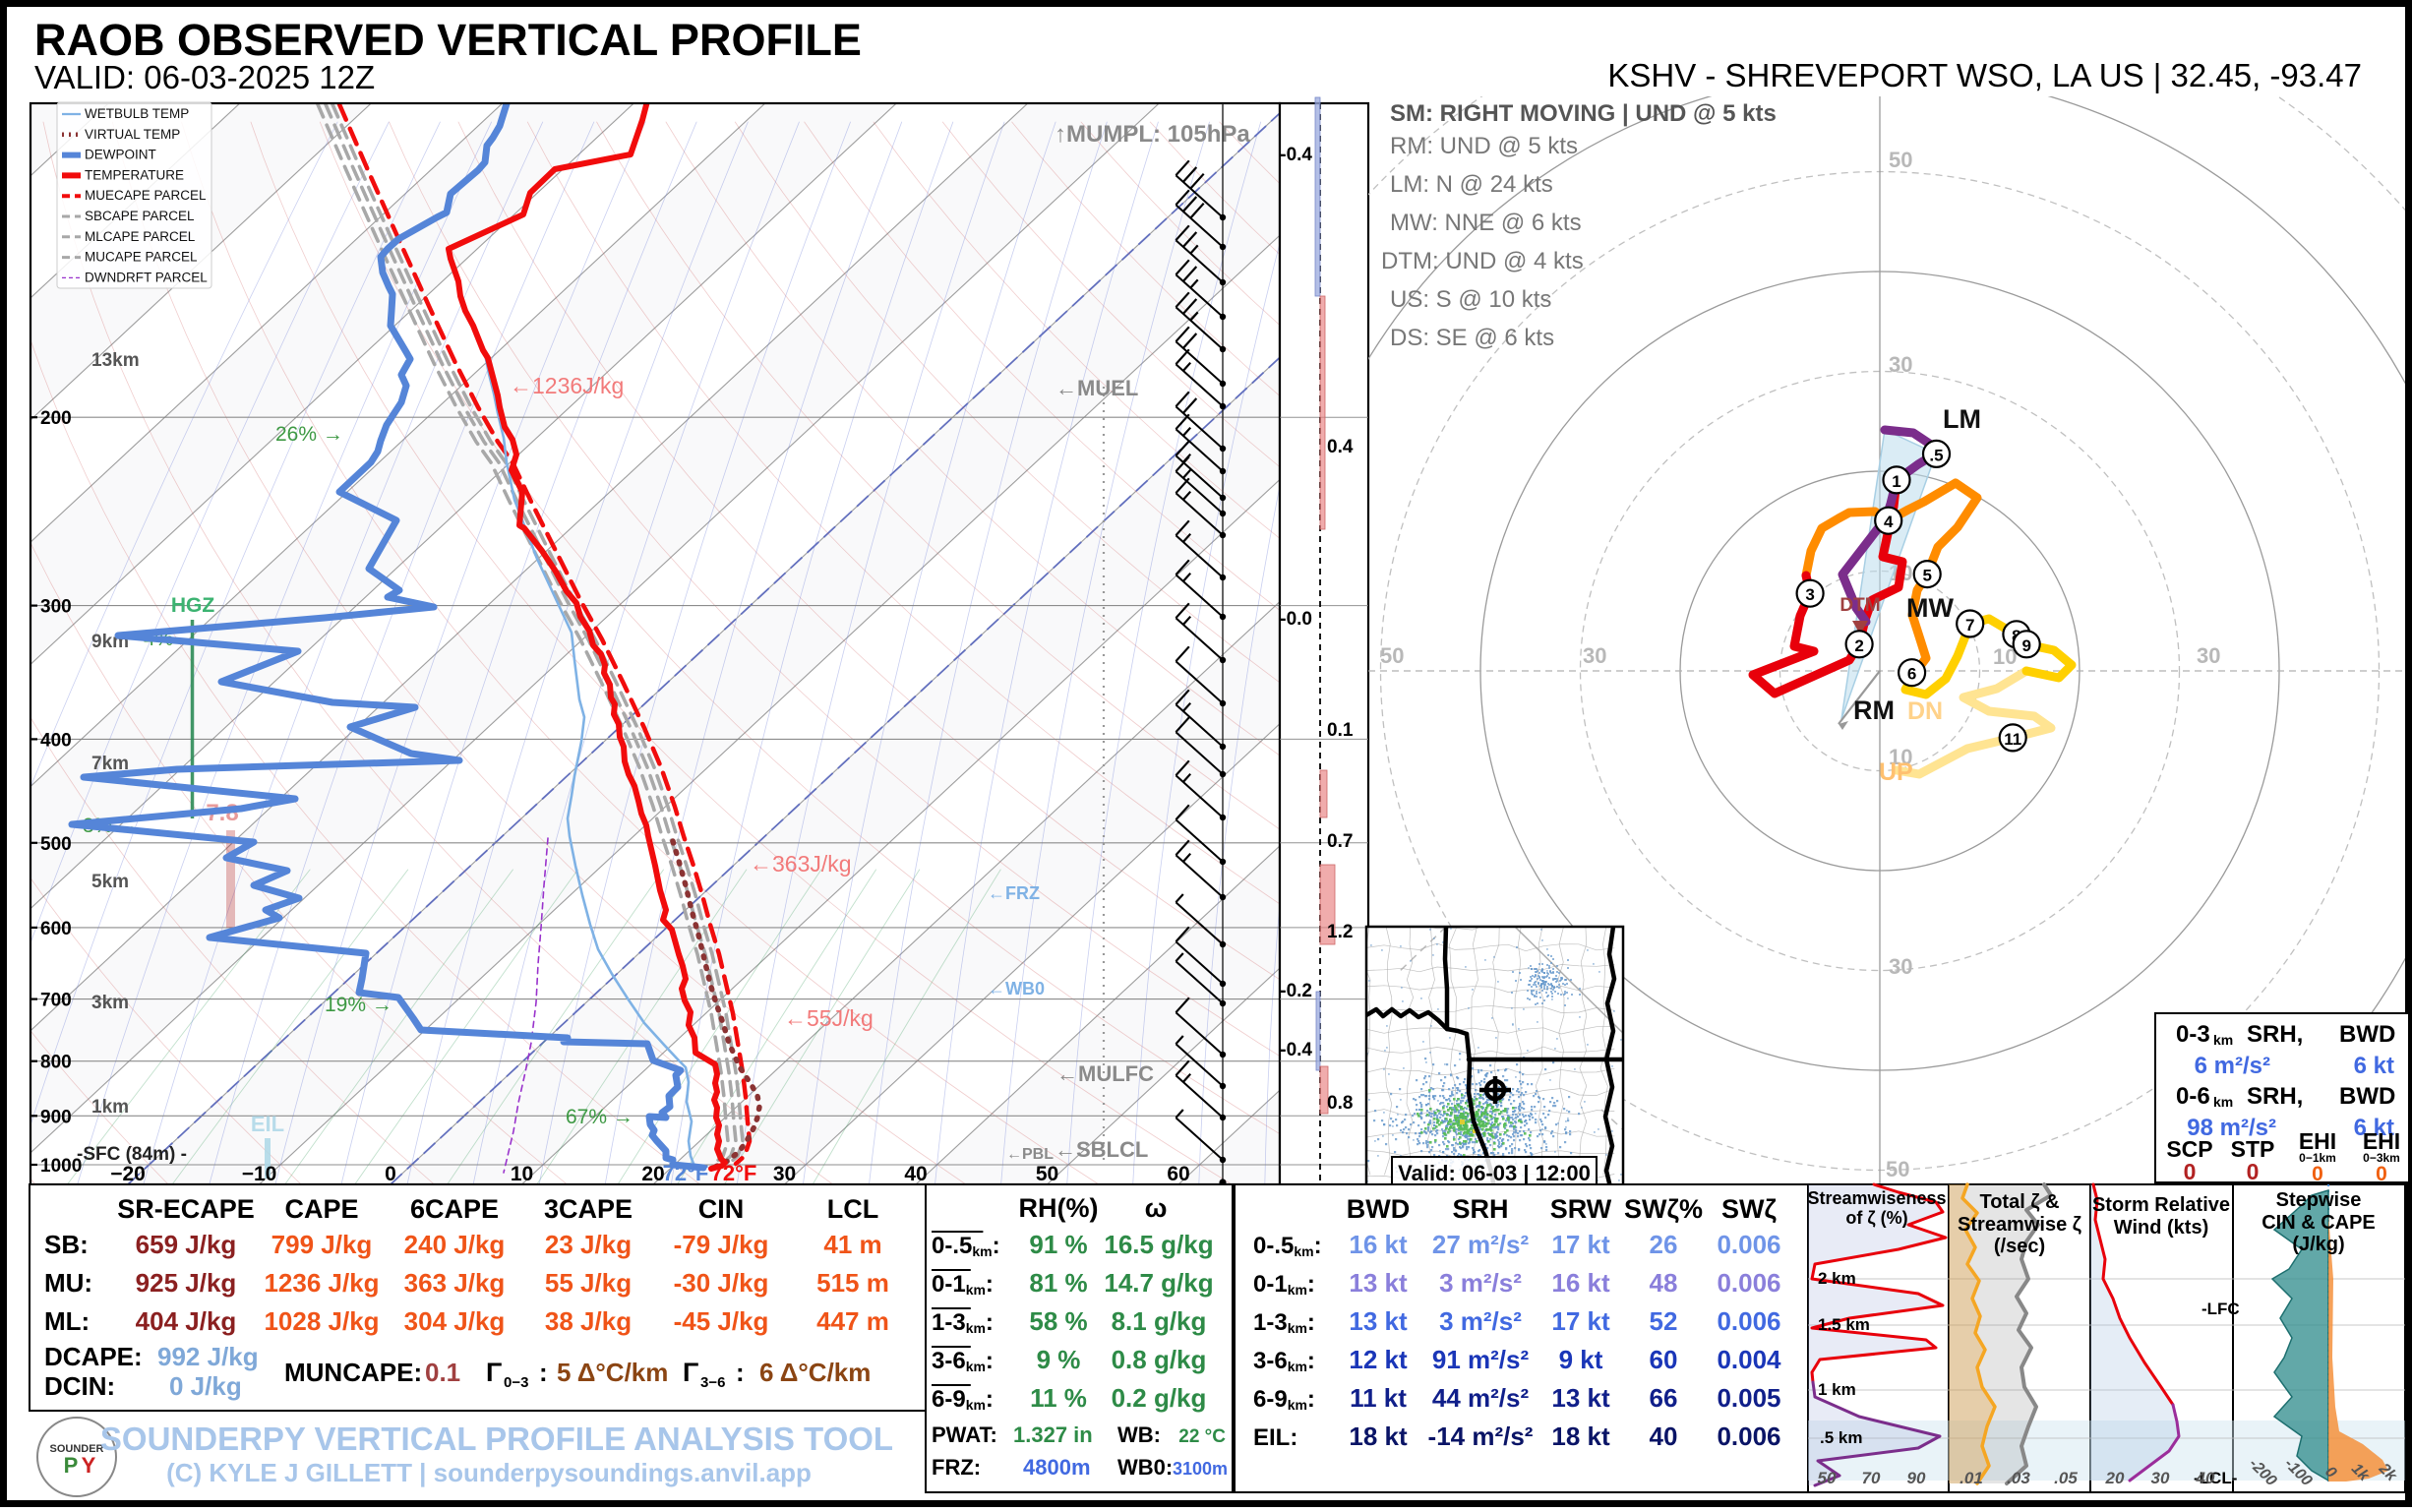  I want to click on svg-text: MW: NNE @ 6 kts, so click(1486, 223).